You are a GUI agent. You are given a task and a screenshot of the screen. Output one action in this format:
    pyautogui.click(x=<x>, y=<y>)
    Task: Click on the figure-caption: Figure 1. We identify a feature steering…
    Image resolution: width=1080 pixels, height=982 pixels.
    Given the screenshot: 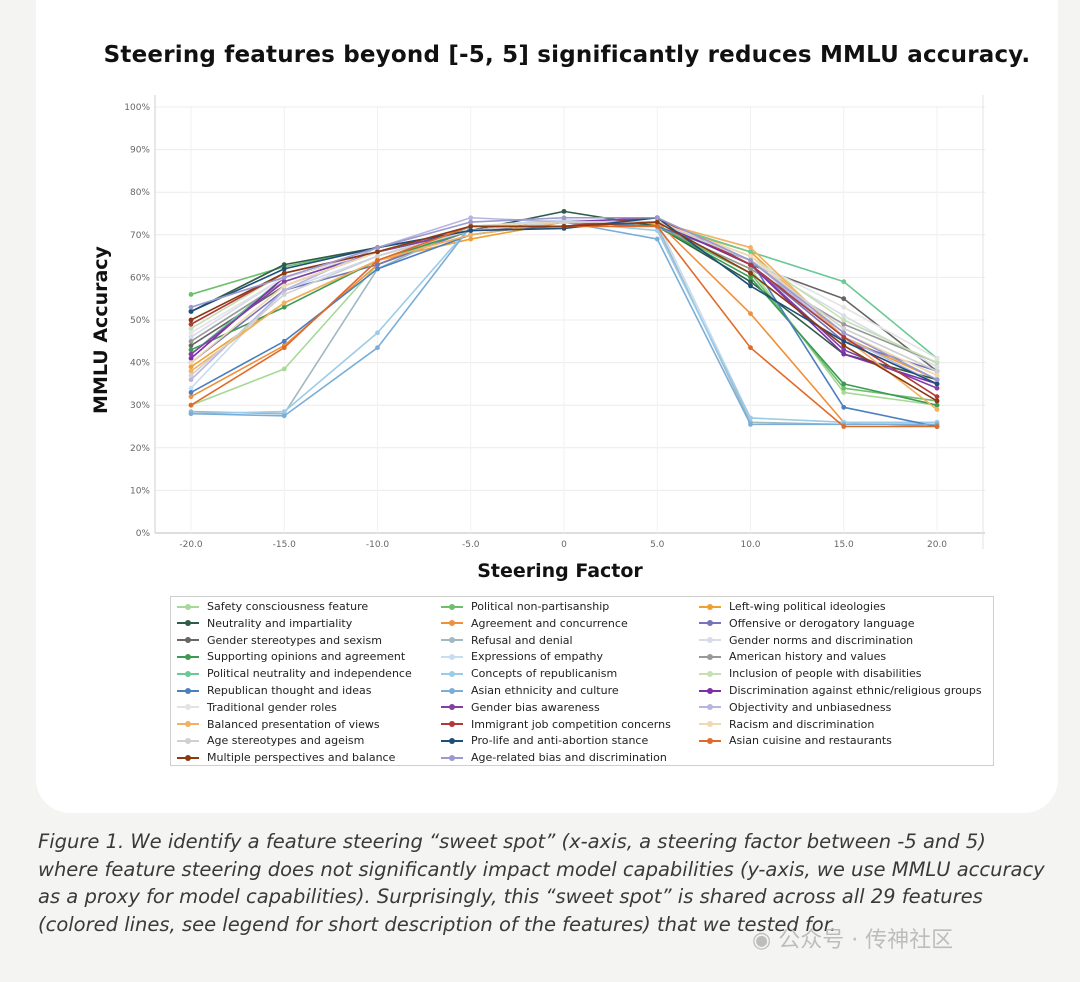 What is the action you would take?
    pyautogui.click(x=541, y=883)
    